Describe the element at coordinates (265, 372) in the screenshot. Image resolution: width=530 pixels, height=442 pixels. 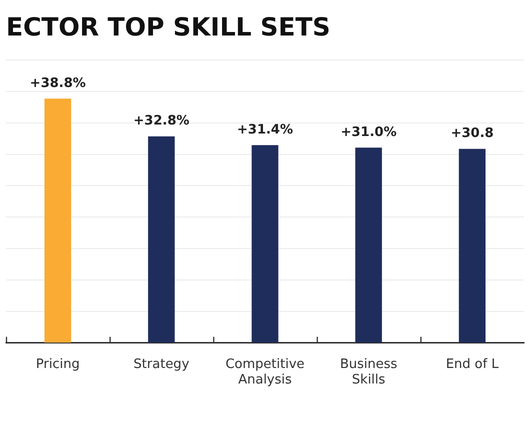
I see `x-tick-label: Competitive Analysis` at that location.